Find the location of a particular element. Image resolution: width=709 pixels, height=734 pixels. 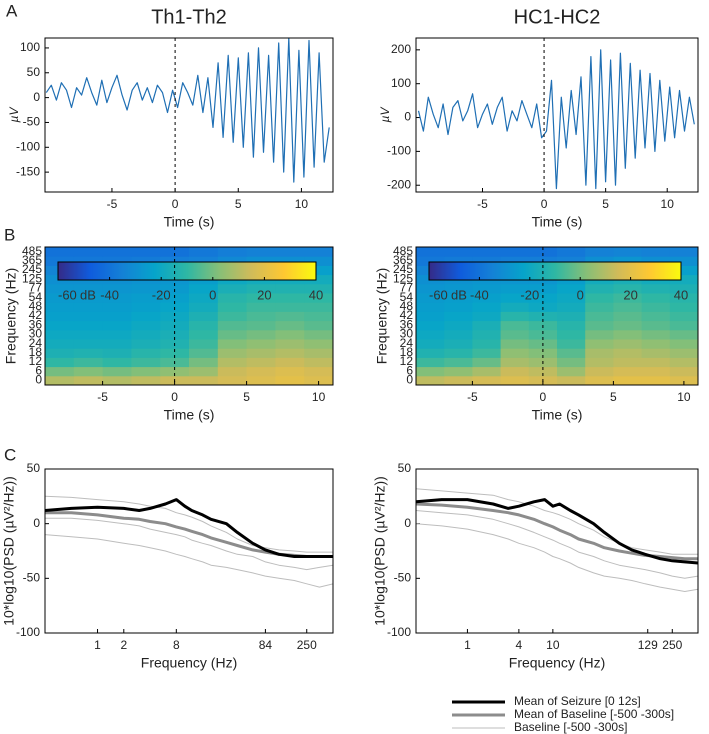

x-tick-label: 1 is located at coordinates (467, 645).